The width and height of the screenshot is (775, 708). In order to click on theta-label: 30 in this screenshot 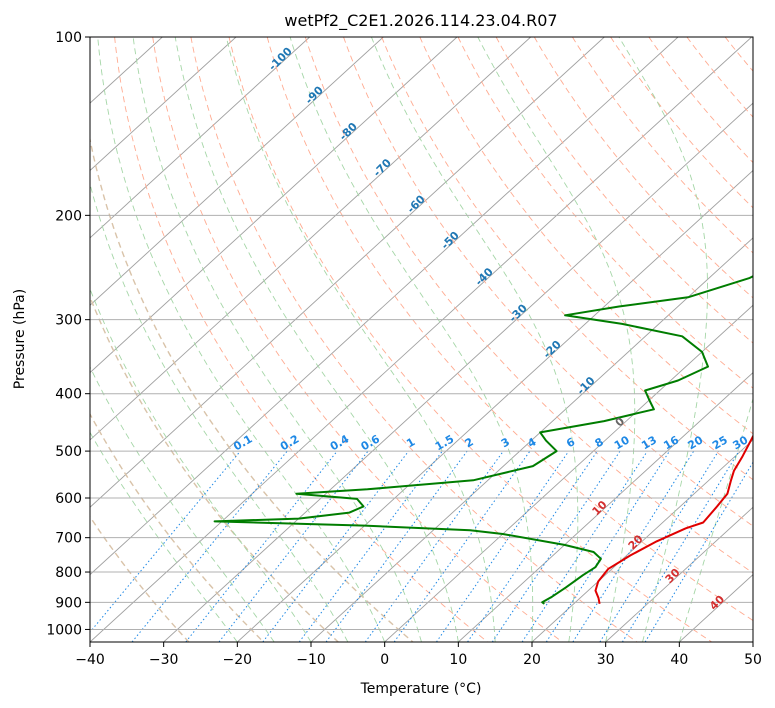, I will do `click(673, 576)`.